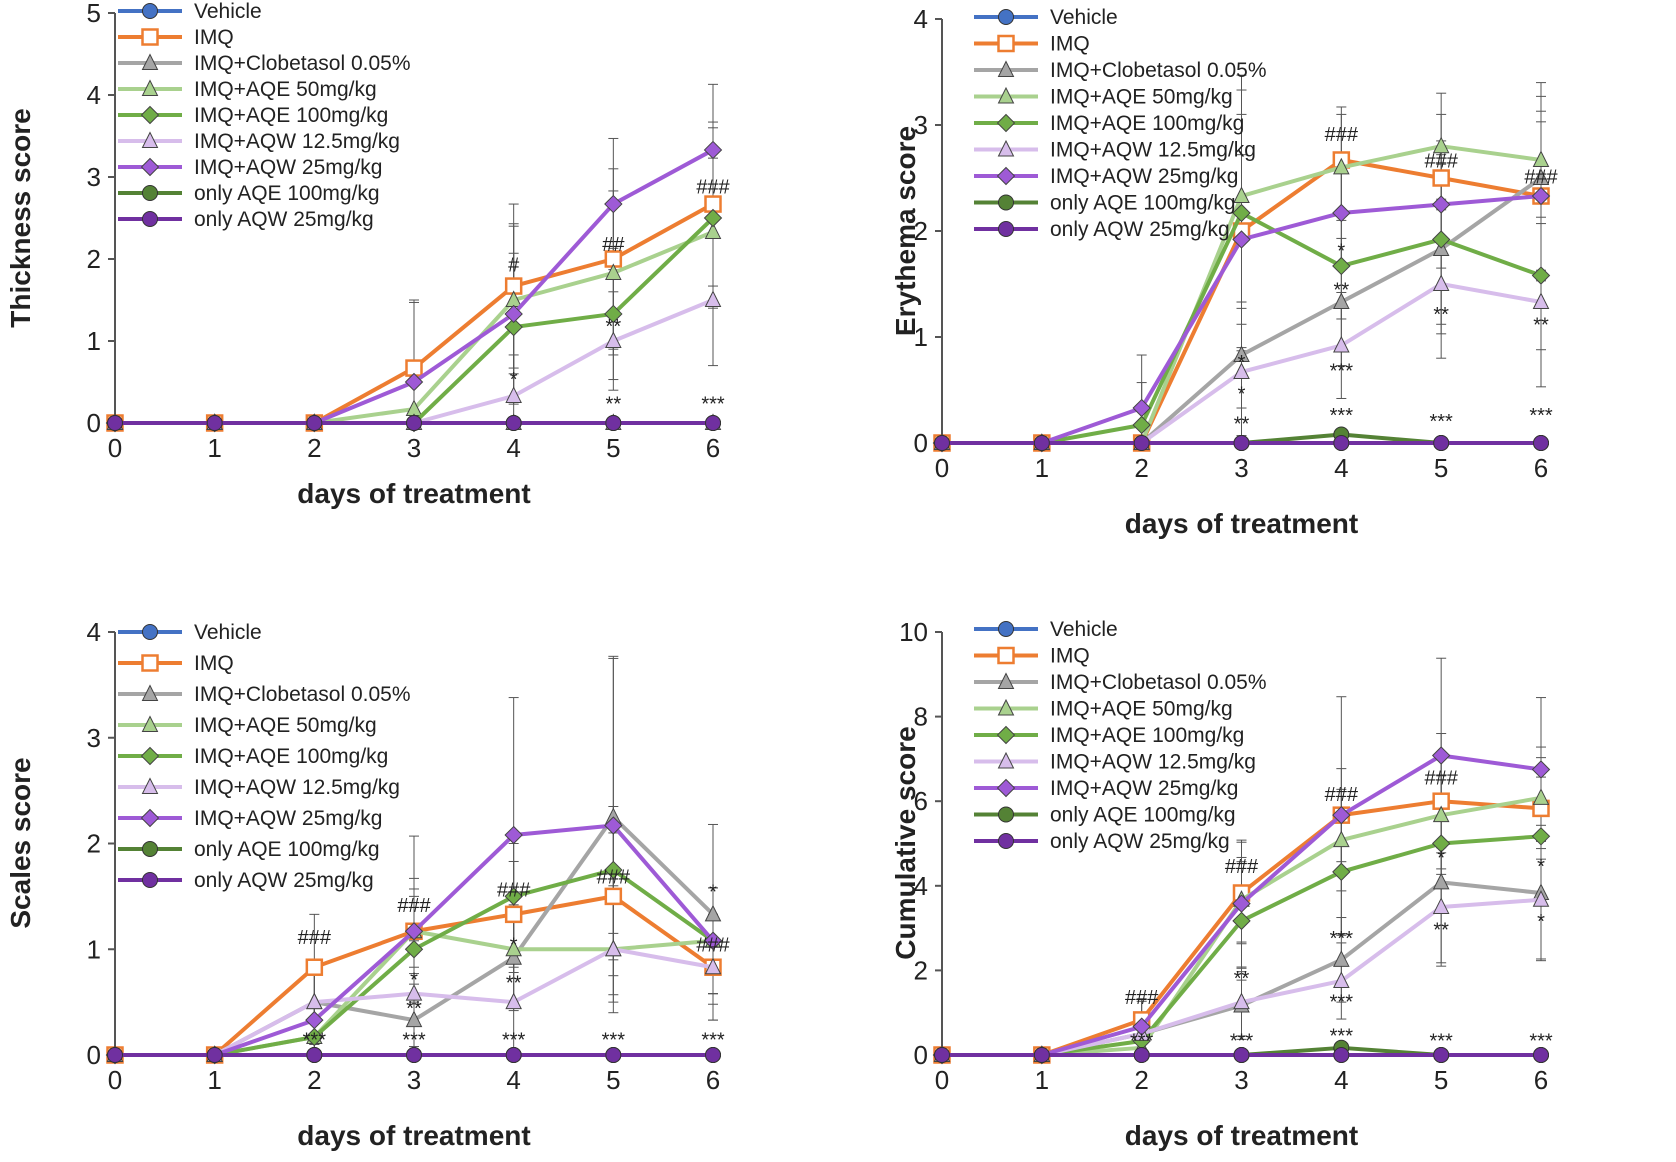 The image size is (1676, 1162). What do you see at coordinates (1153, 150) in the screenshot?
I see `legend-label: IMQ+AQW 12.5mg/kg` at bounding box center [1153, 150].